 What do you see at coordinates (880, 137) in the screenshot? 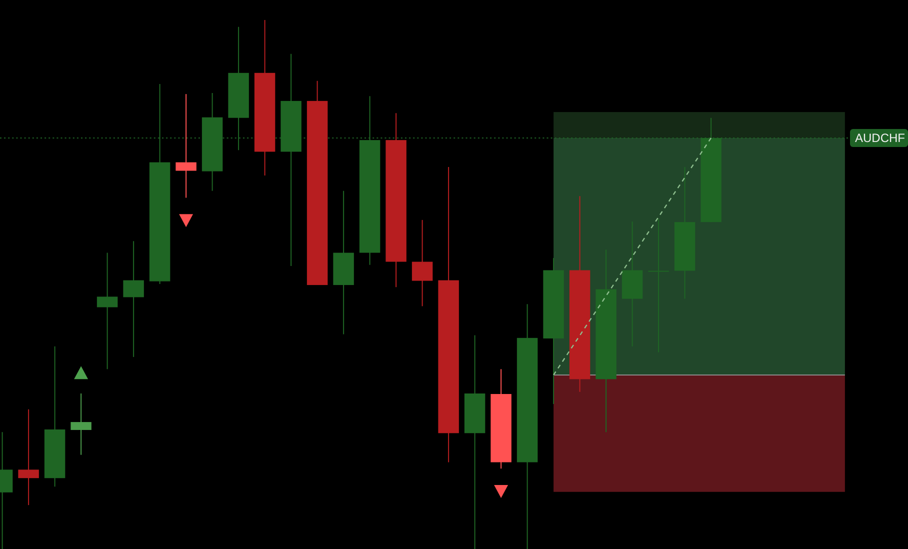
I see `ref-line-label: AUDCHF` at bounding box center [880, 137].